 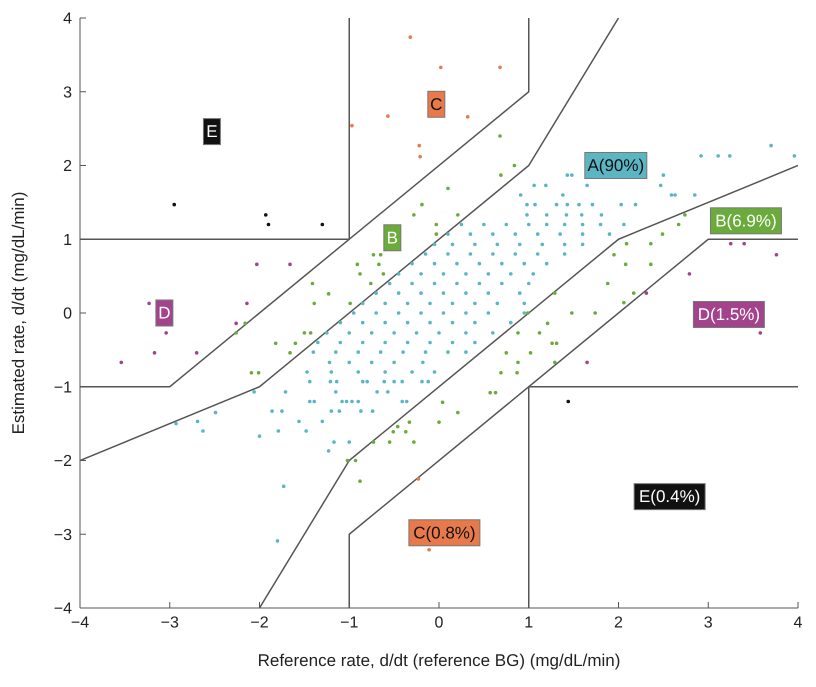 I want to click on x-tick-label: −3, so click(x=169, y=623).